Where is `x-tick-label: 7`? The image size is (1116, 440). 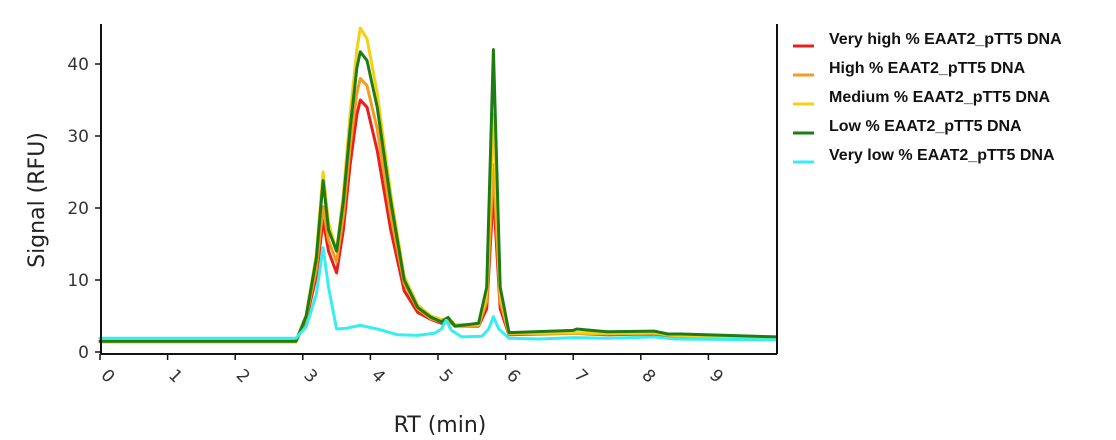
x-tick-label: 7 is located at coordinates (581, 377).